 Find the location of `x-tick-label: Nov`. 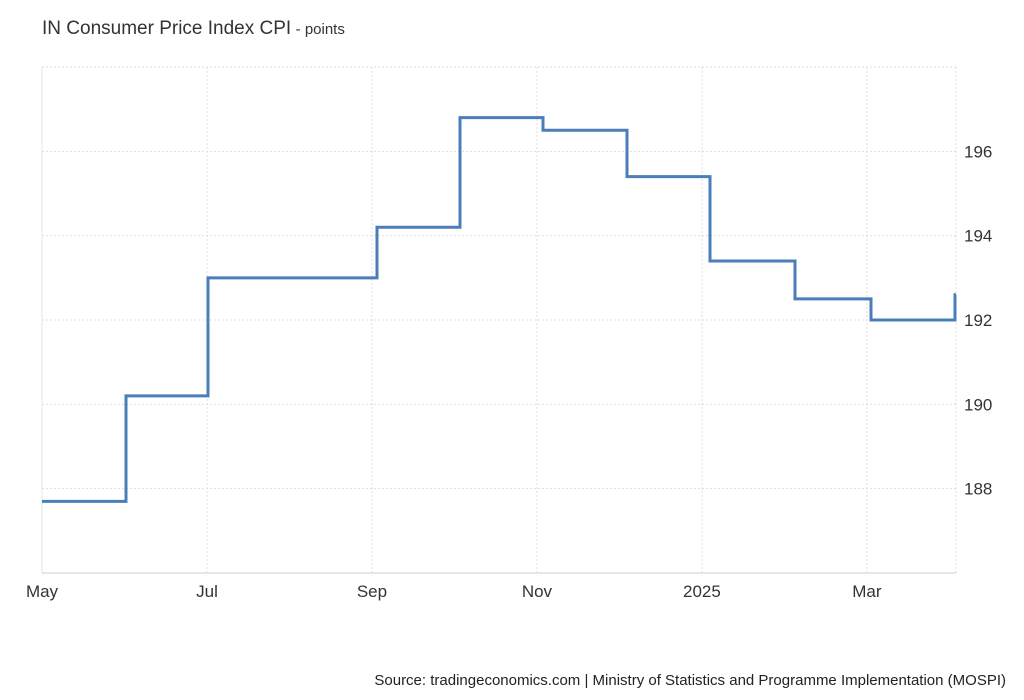

x-tick-label: Nov is located at coordinates (537, 591).